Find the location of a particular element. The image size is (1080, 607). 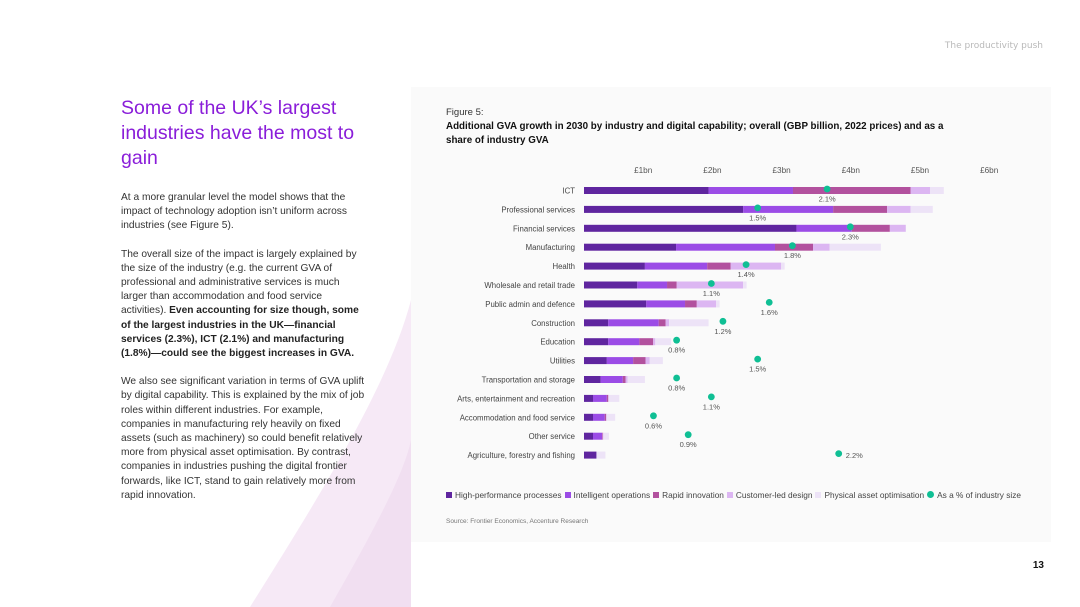

bar-hpp-wholesale-and-retail-trade is located at coordinates (611, 285).